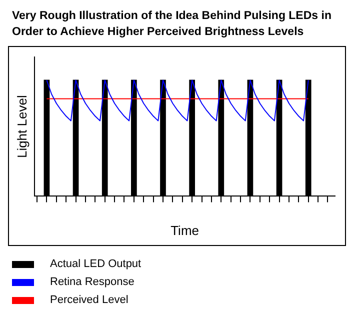 This screenshot has width=354, height=321. I want to click on chart-title: Very Rough Illustration of the Idea Behind Pulsing LEDs in Order to Achieve Higher Perceived Brightness Levels, so click(171, 24).